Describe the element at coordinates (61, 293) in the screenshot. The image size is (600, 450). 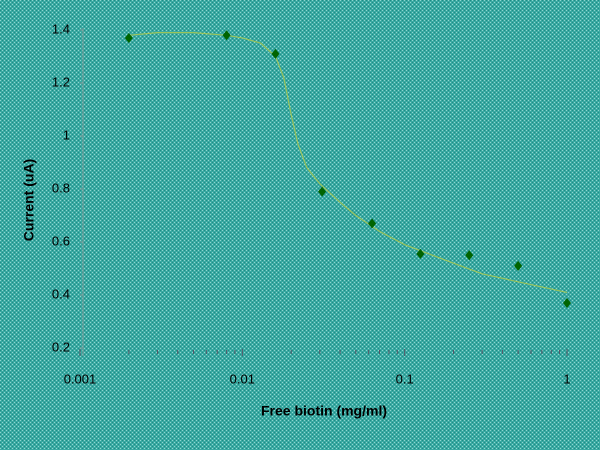
I see `y-tick-label: 0.4` at that location.